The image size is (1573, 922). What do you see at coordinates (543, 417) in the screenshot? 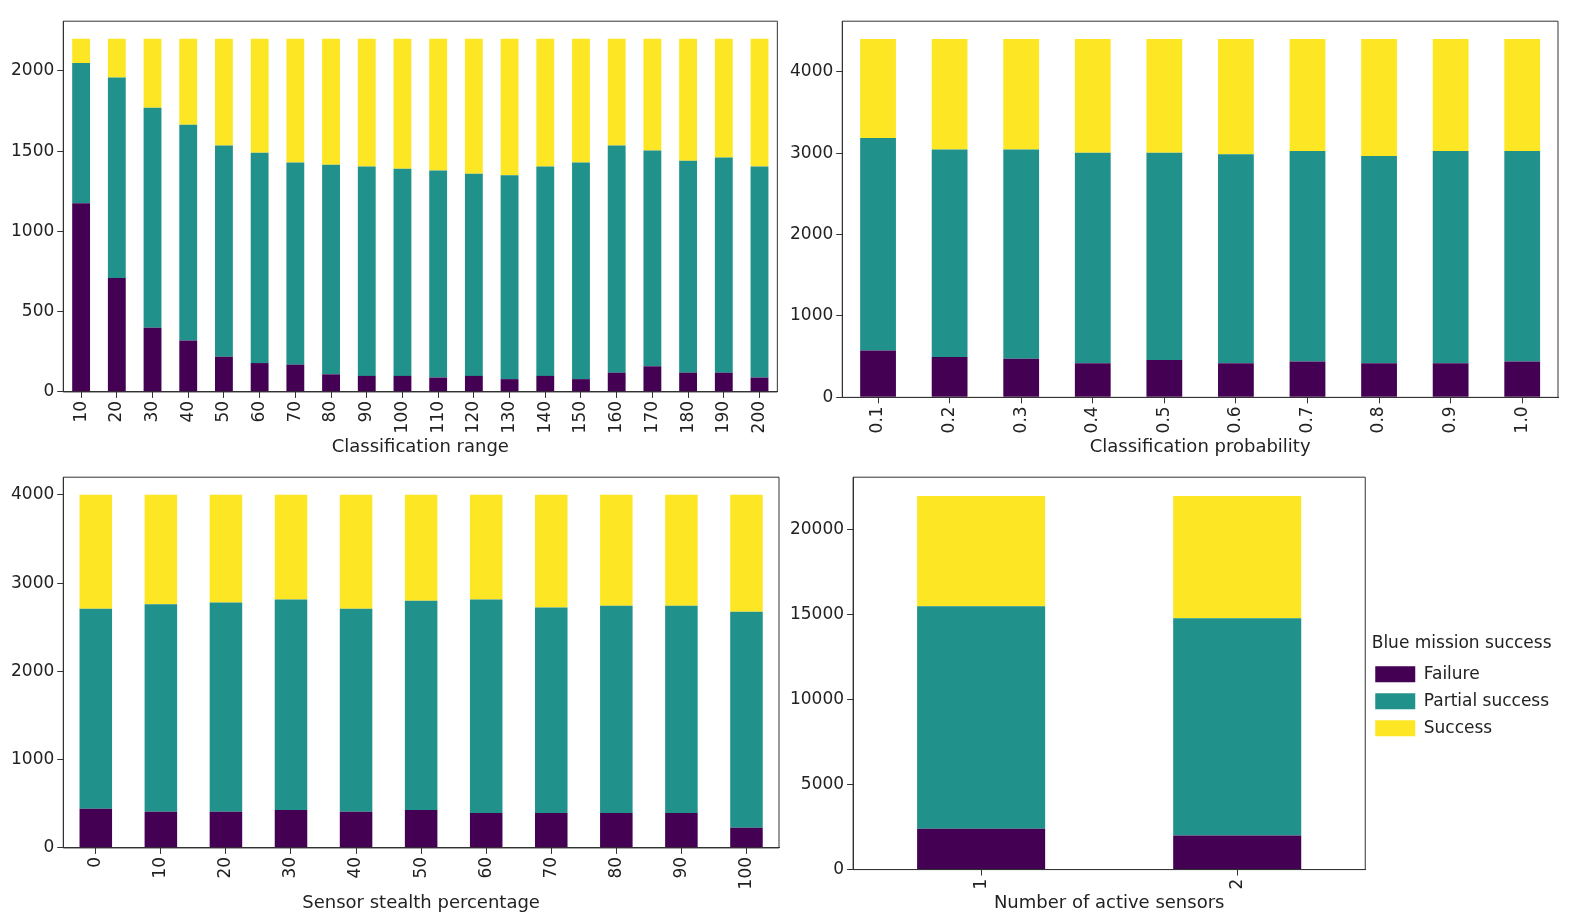
I see `x-tick-label: 140` at bounding box center [543, 417].